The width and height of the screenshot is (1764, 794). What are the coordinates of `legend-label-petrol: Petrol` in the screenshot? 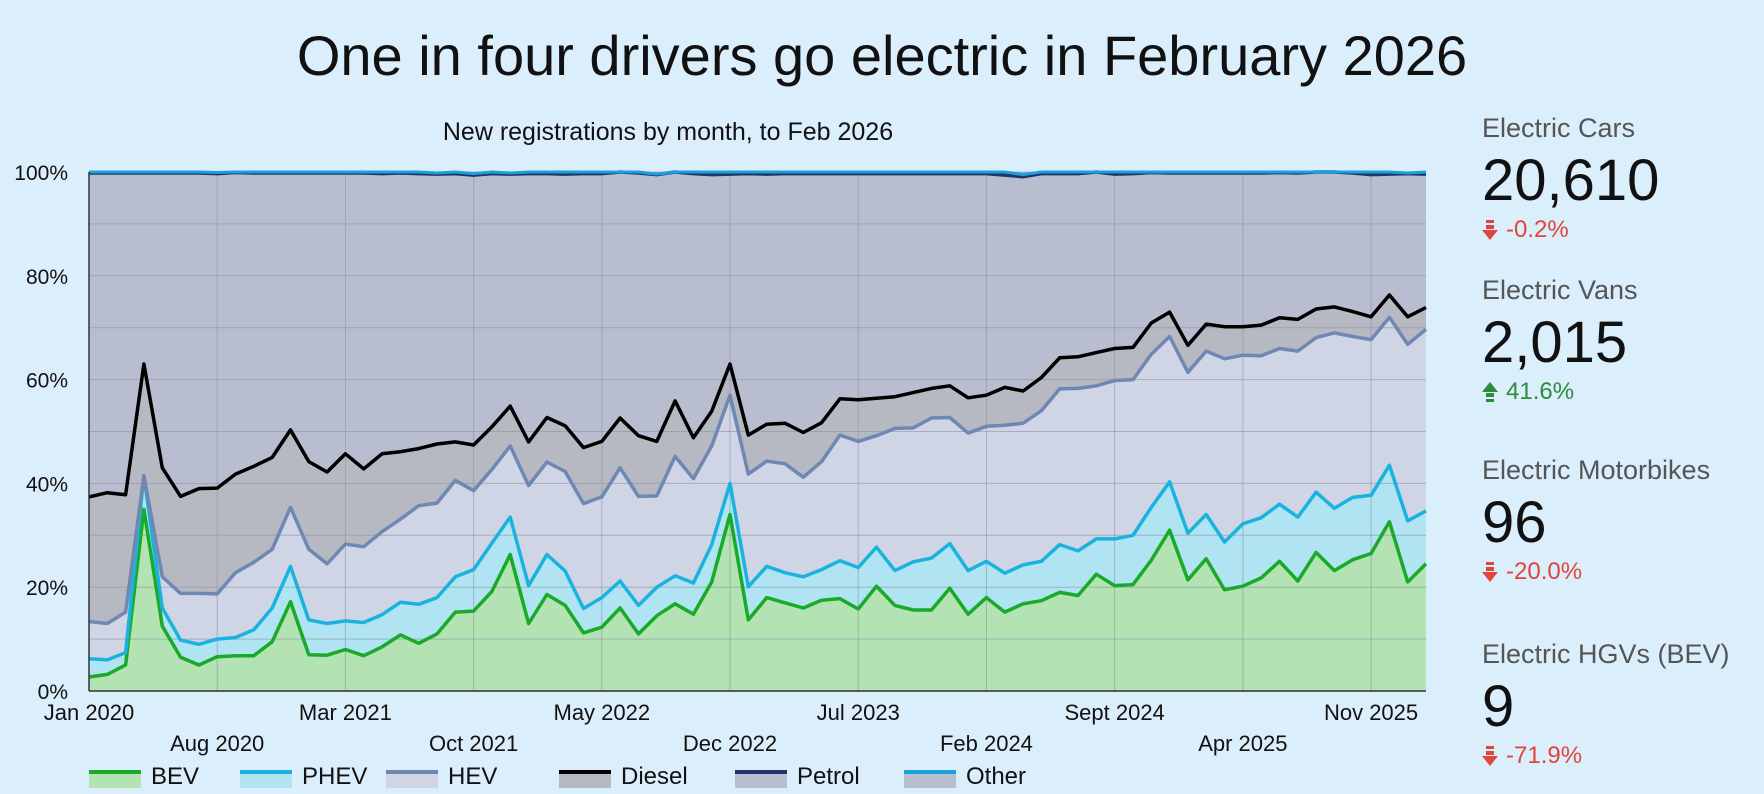 It's located at (828, 776).